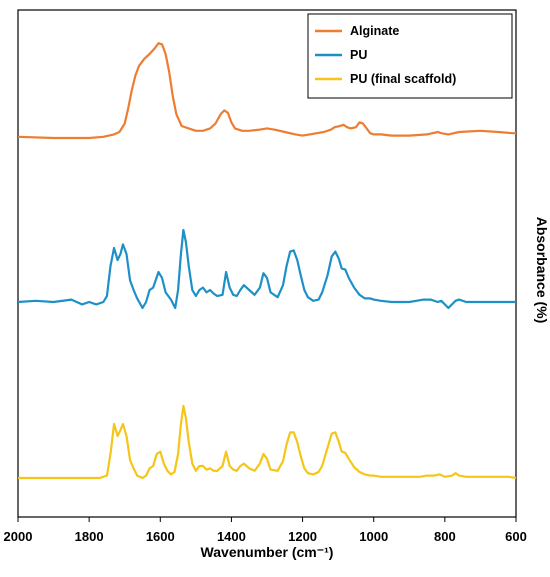  Describe the element at coordinates (302, 536) in the screenshot. I see `x-tick-label: 1200` at that location.